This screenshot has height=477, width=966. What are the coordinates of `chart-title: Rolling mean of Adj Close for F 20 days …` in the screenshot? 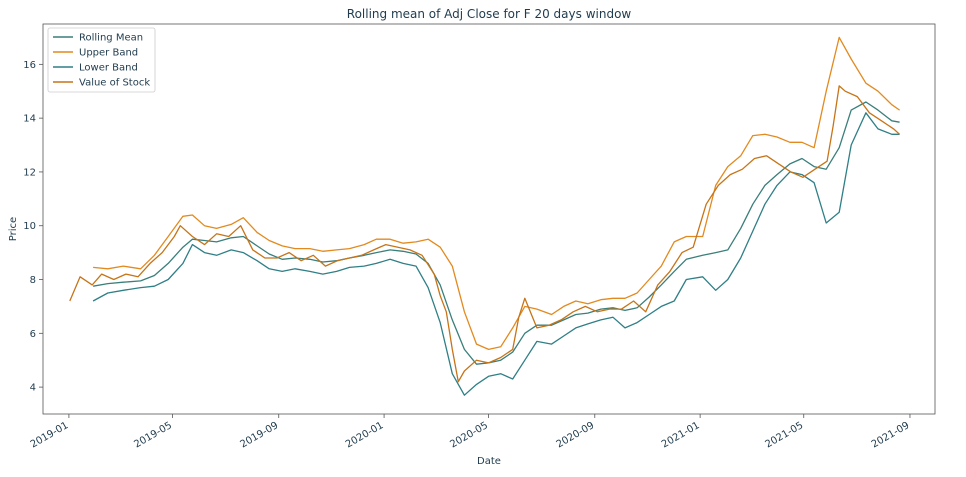 It's located at (489, 14).